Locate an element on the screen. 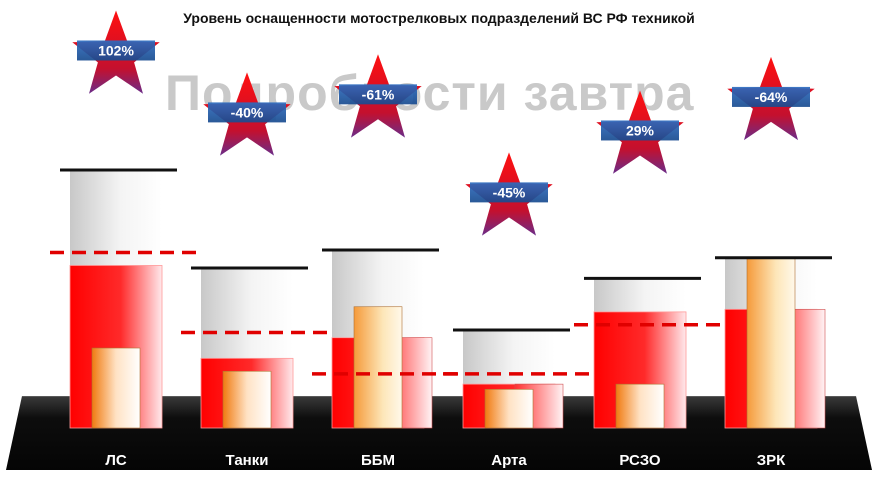  star-label-5: -64% is located at coordinates (771, 97).